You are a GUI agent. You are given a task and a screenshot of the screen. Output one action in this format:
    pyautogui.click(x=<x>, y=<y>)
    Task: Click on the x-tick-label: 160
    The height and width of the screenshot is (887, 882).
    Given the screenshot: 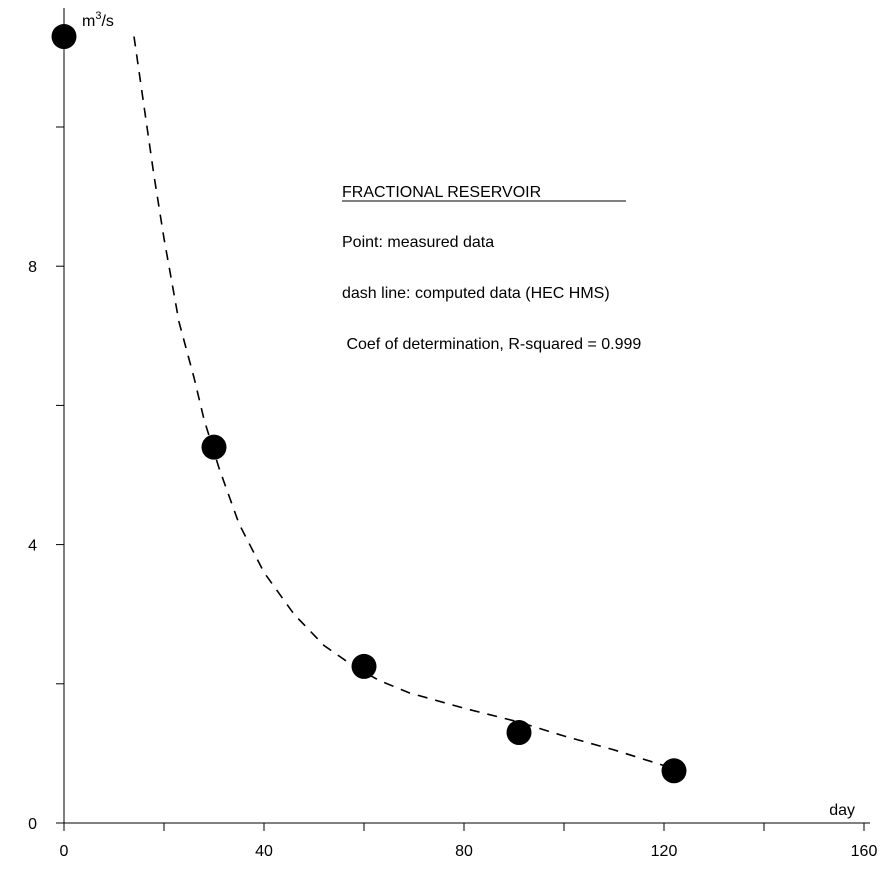 What is the action you would take?
    pyautogui.click(x=864, y=851)
    